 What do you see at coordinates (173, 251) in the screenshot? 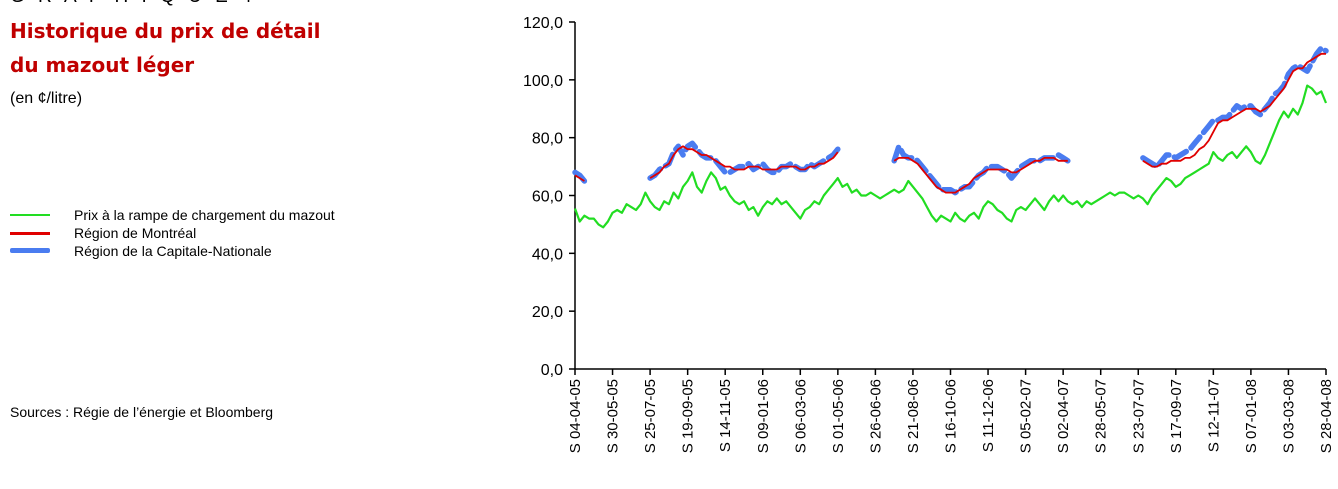
I see `legend-label: Région de la Capitale-Nationale` at bounding box center [173, 251].